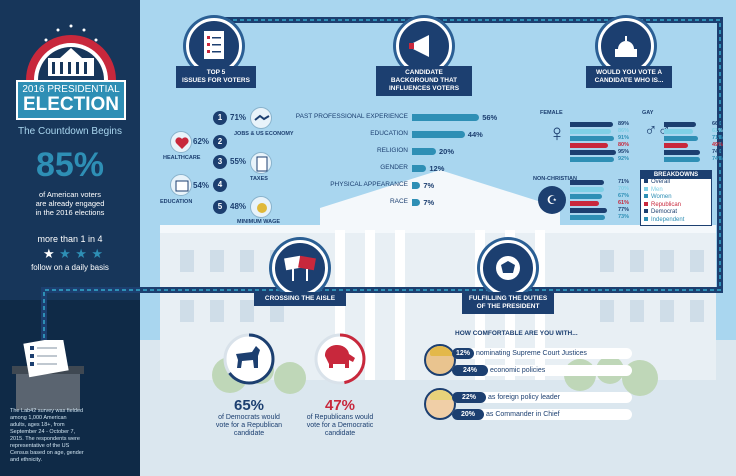  I want to click on dem-pct: 65%, so click(249, 405).